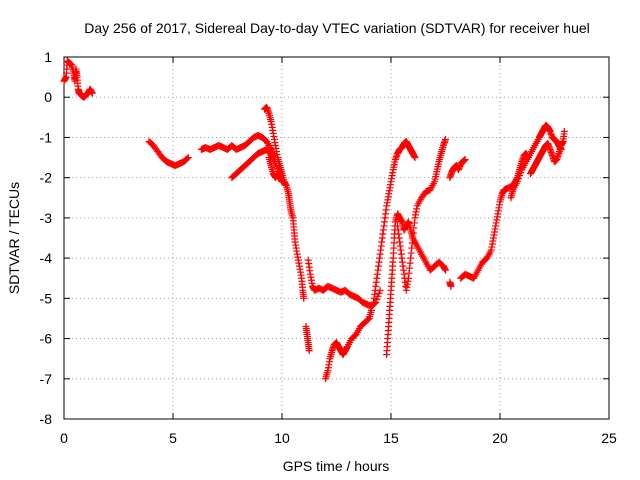 The width and height of the screenshot is (640, 480). Describe the element at coordinates (46, 178) in the screenshot. I see `y-tick-label: -2` at that location.